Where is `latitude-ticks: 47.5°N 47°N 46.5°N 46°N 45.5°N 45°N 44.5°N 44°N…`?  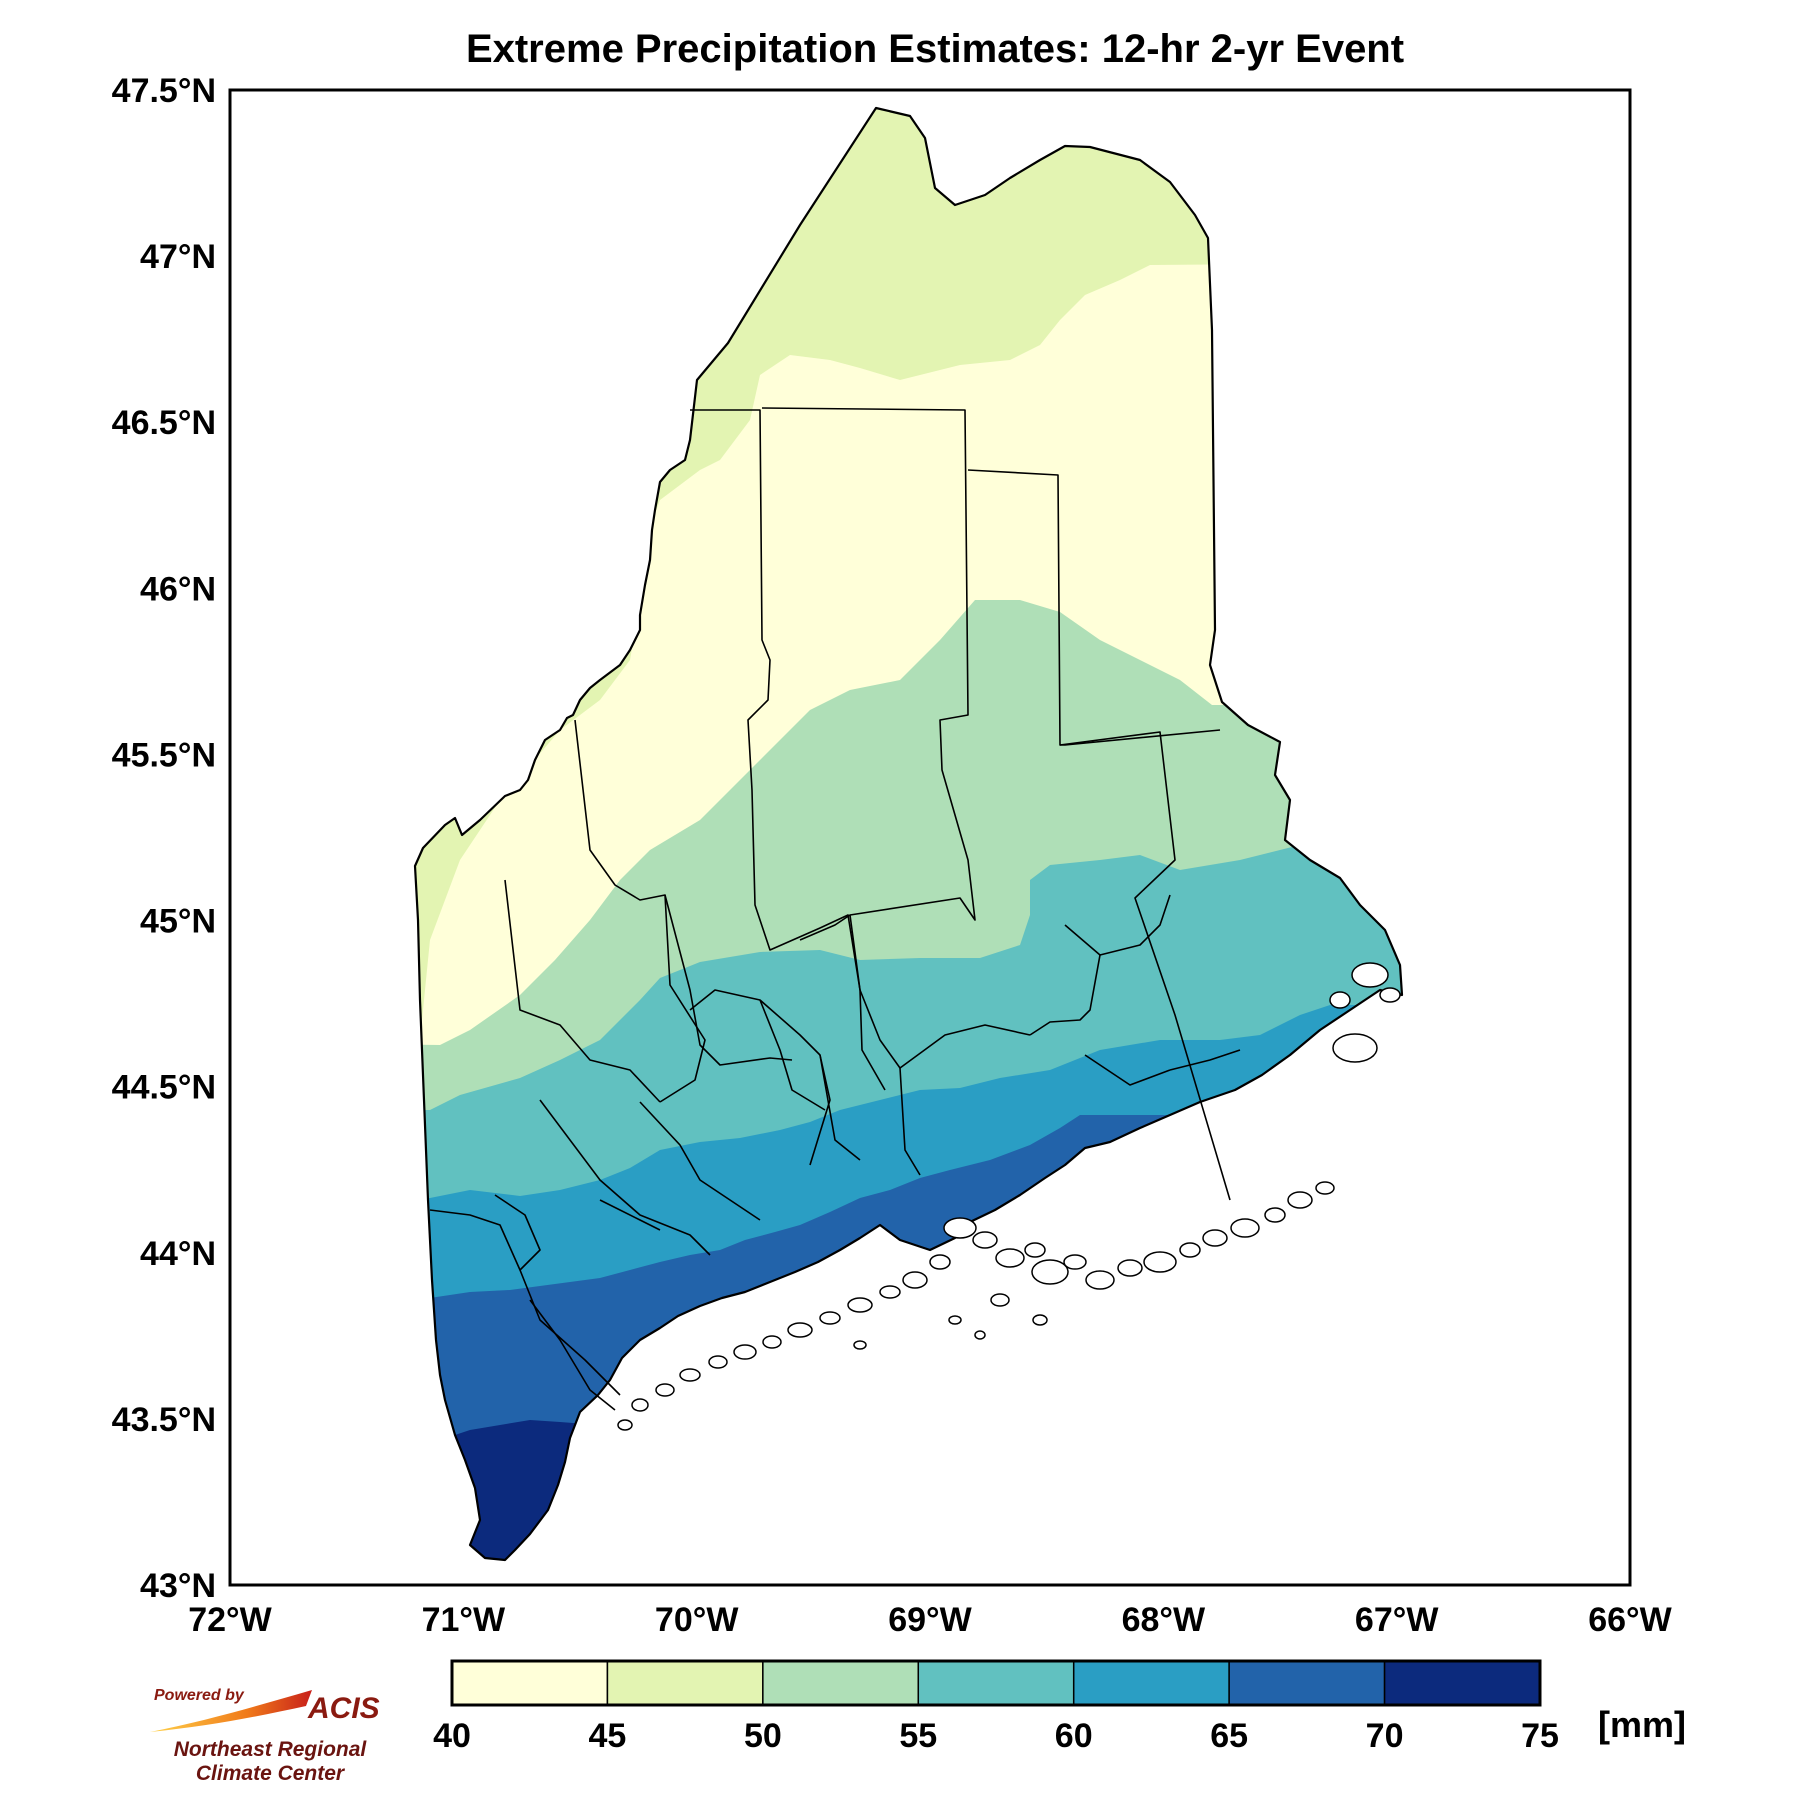
latitude-ticks: 47.5°N 47°N 46.5°N 46°N 45.5°N 45°N 44.5°N 44°N… is located at coordinates (164, 838).